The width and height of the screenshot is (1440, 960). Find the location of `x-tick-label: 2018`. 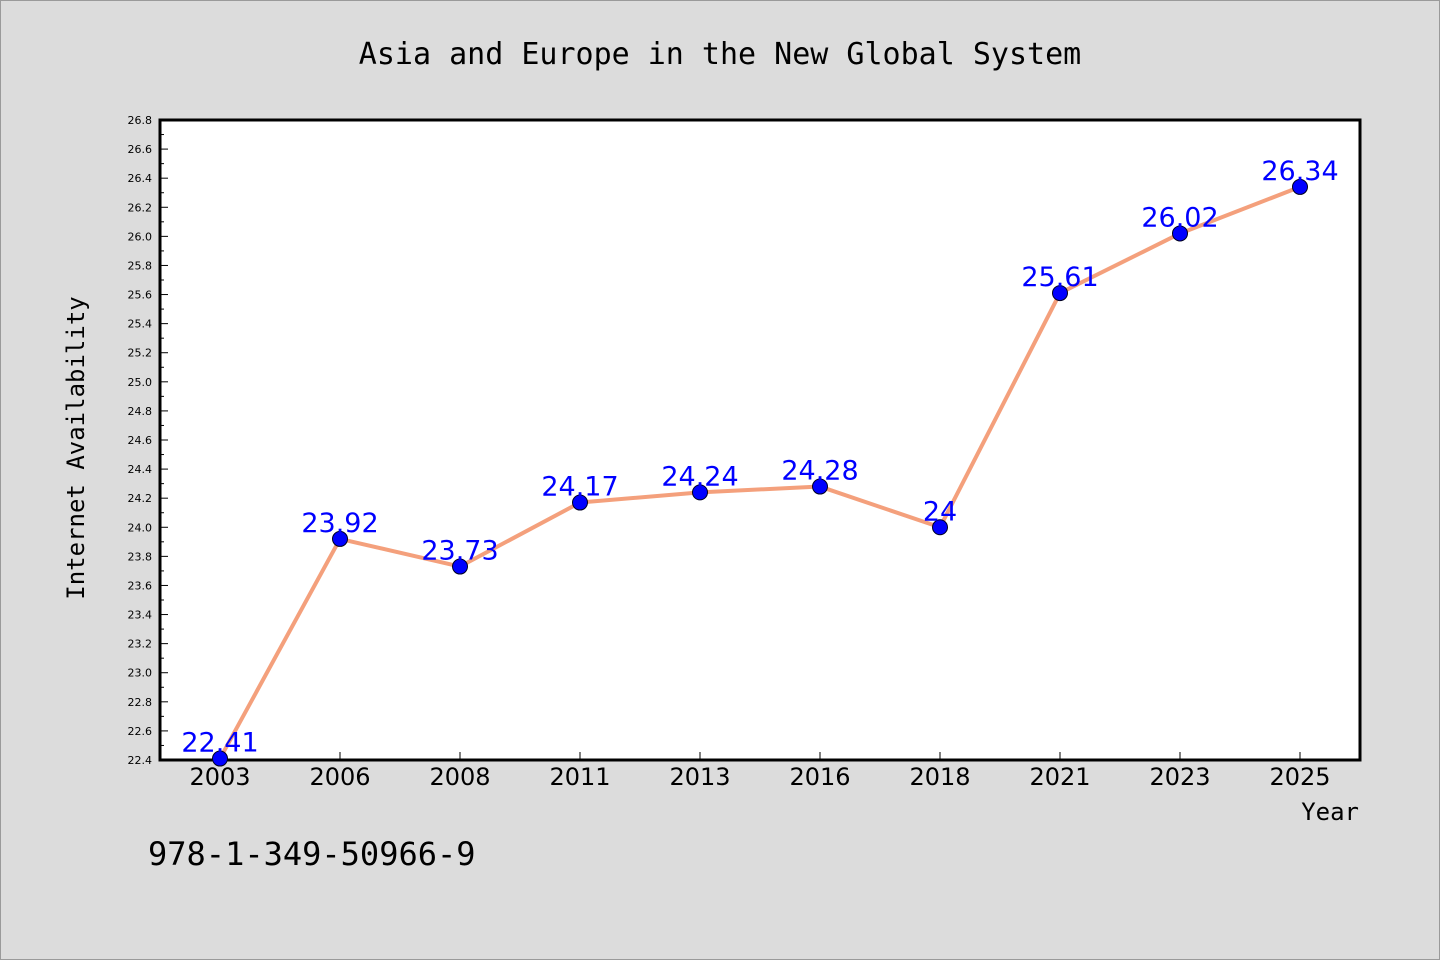

x-tick-label: 2018 is located at coordinates (939, 777).